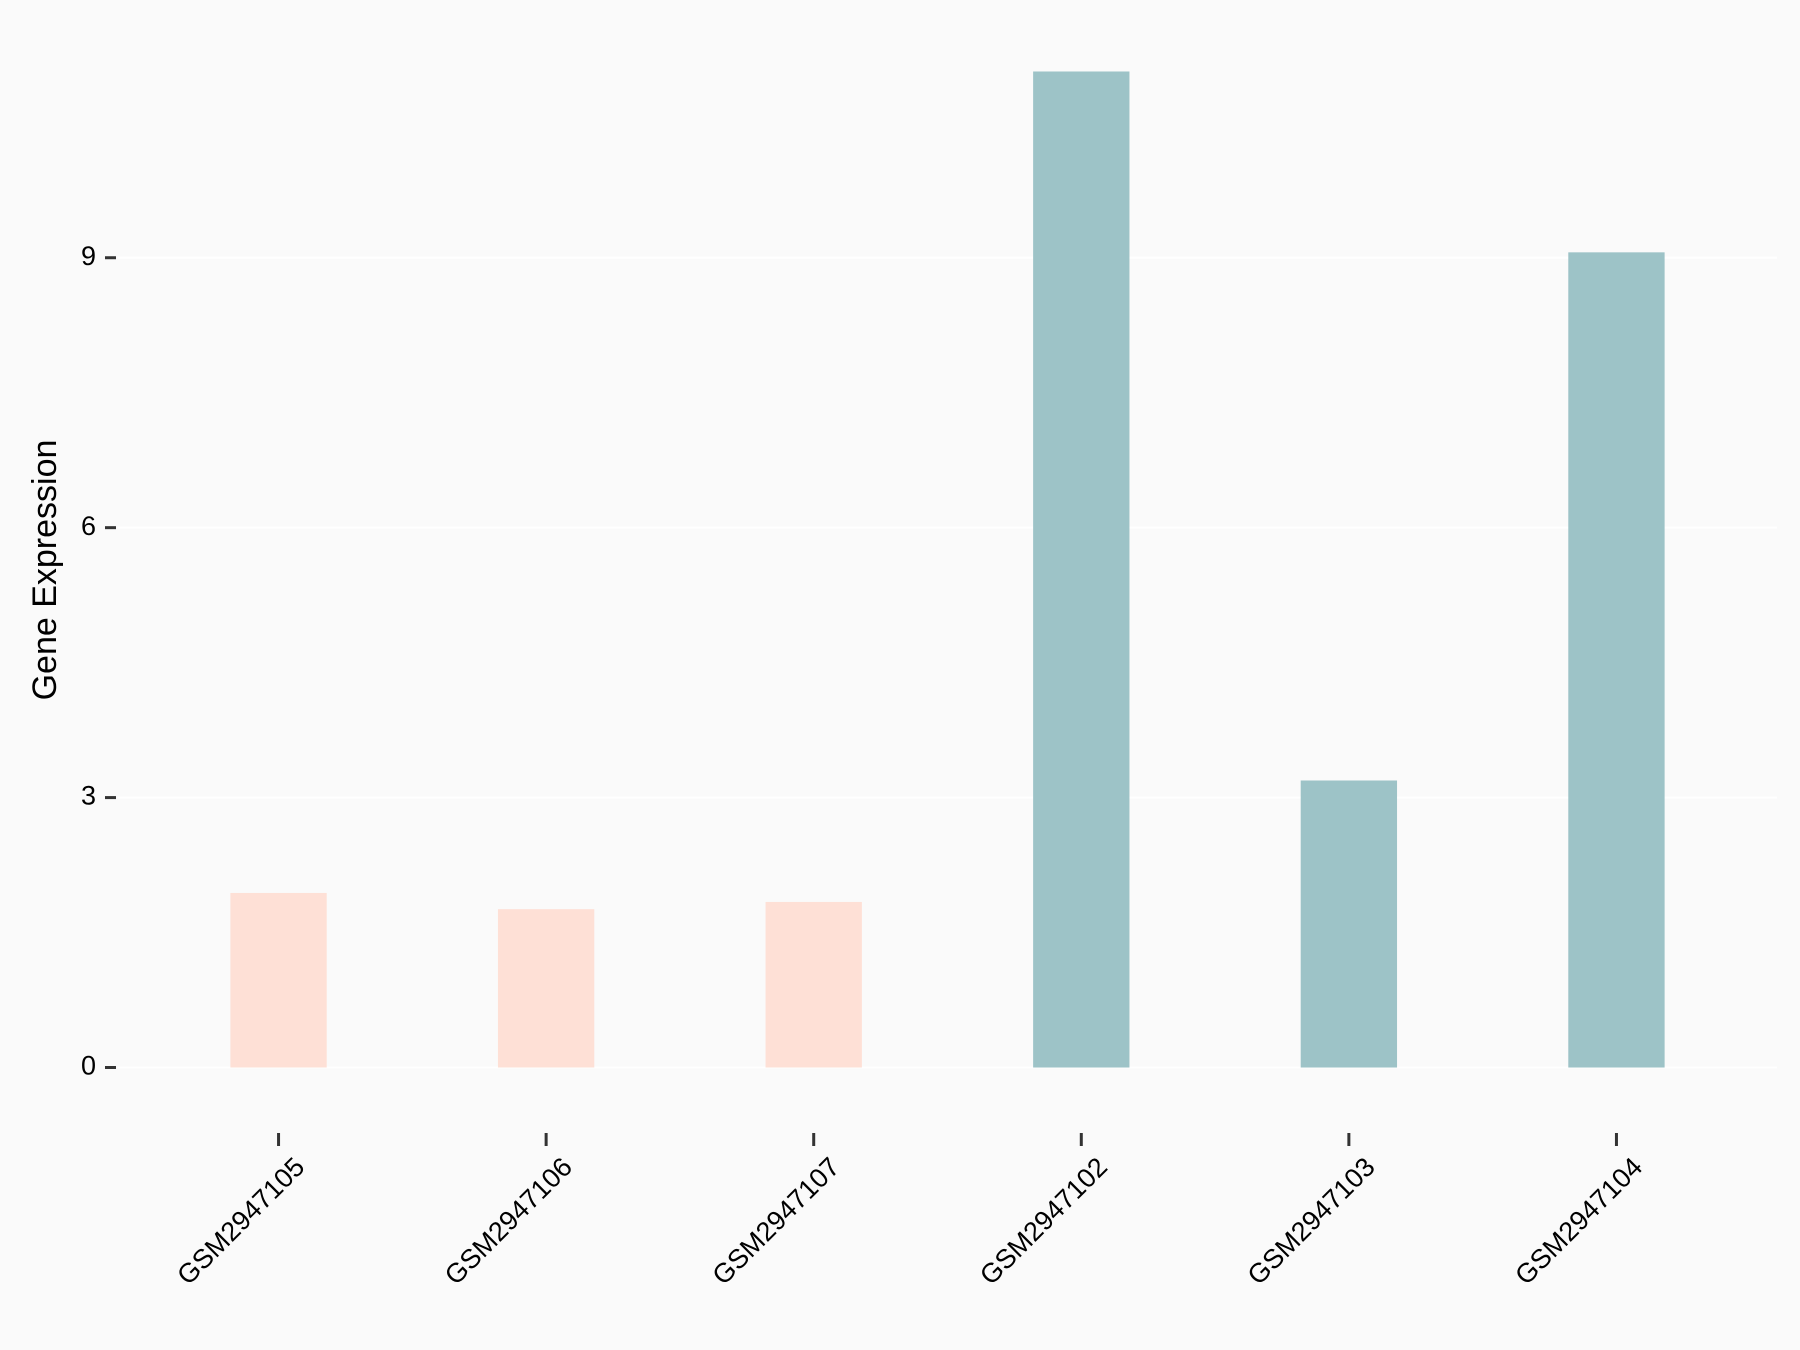  What do you see at coordinates (1043, 1221) in the screenshot?
I see `x-tick-label: GSM2947102` at bounding box center [1043, 1221].